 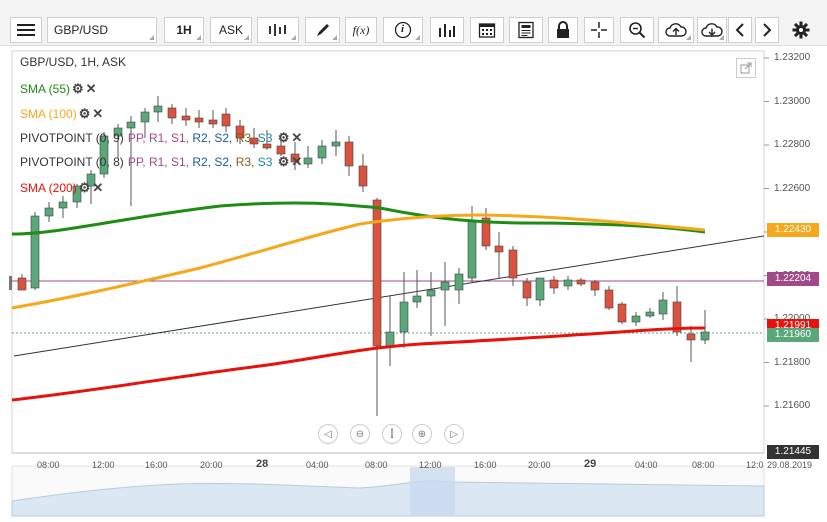 I want to click on symbol-selector: GBP/USD, so click(x=102, y=30).